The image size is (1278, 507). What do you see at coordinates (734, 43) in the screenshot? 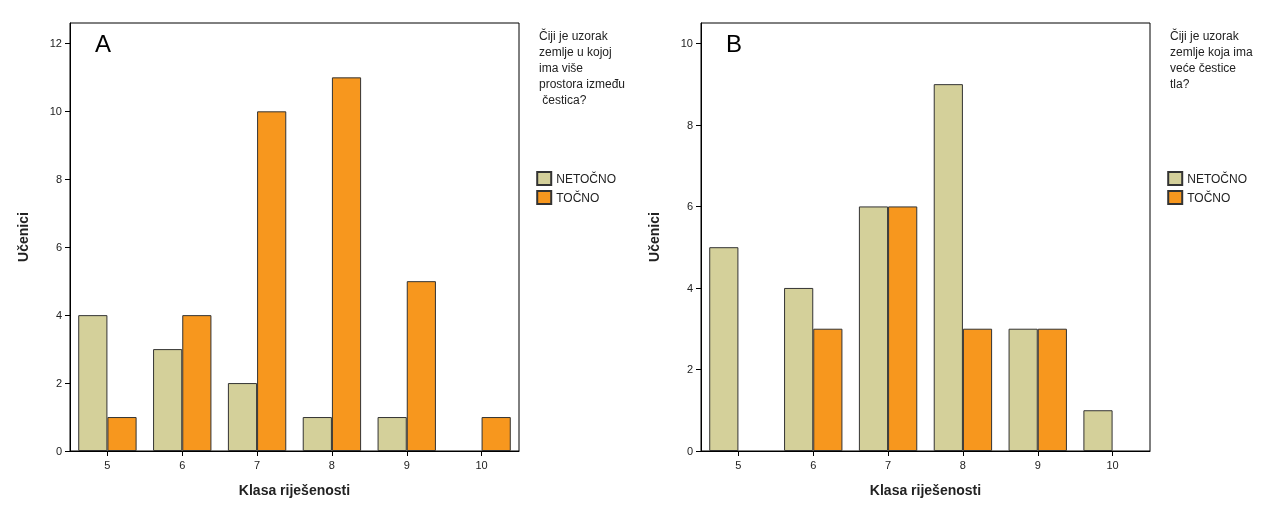
I see `chart-title: B` at bounding box center [734, 43].